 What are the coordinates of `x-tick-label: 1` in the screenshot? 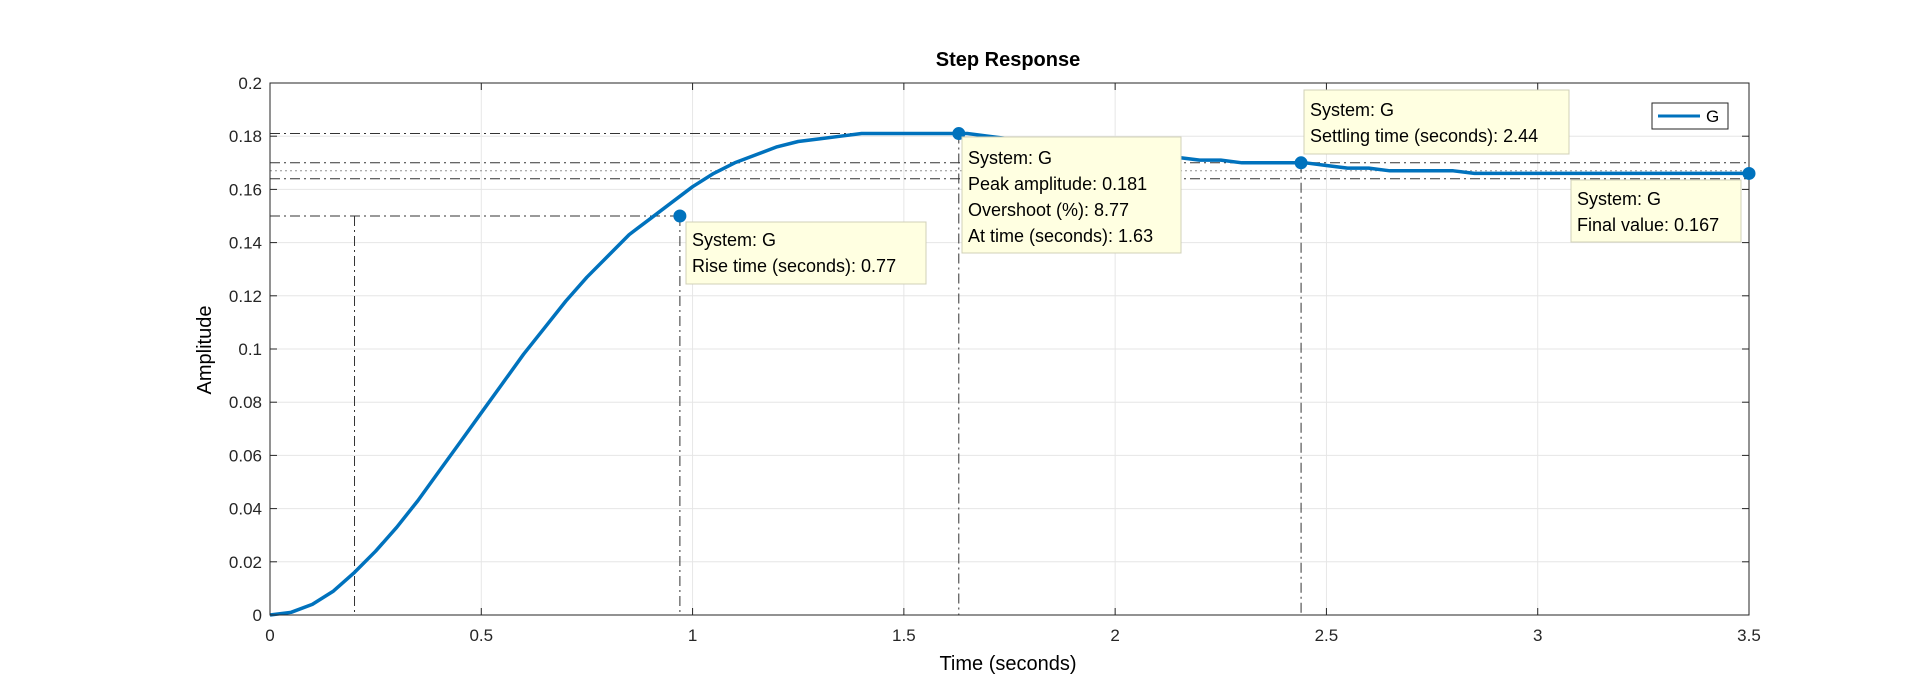 It's located at (692, 635).